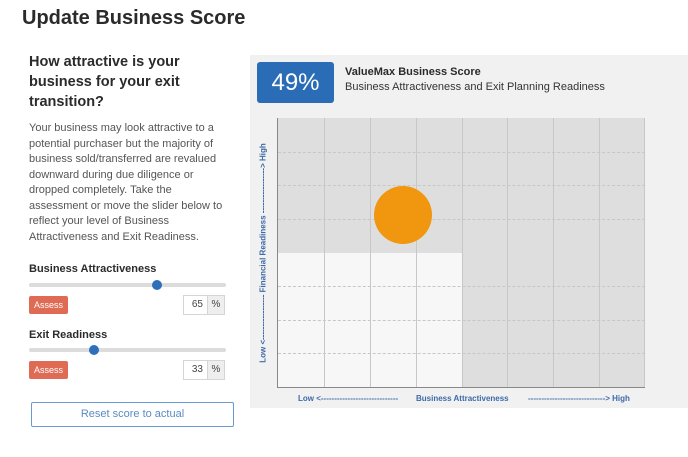  Describe the element at coordinates (579, 398) in the screenshot. I see `x-axis-high-label: -----------------------------> High` at that location.